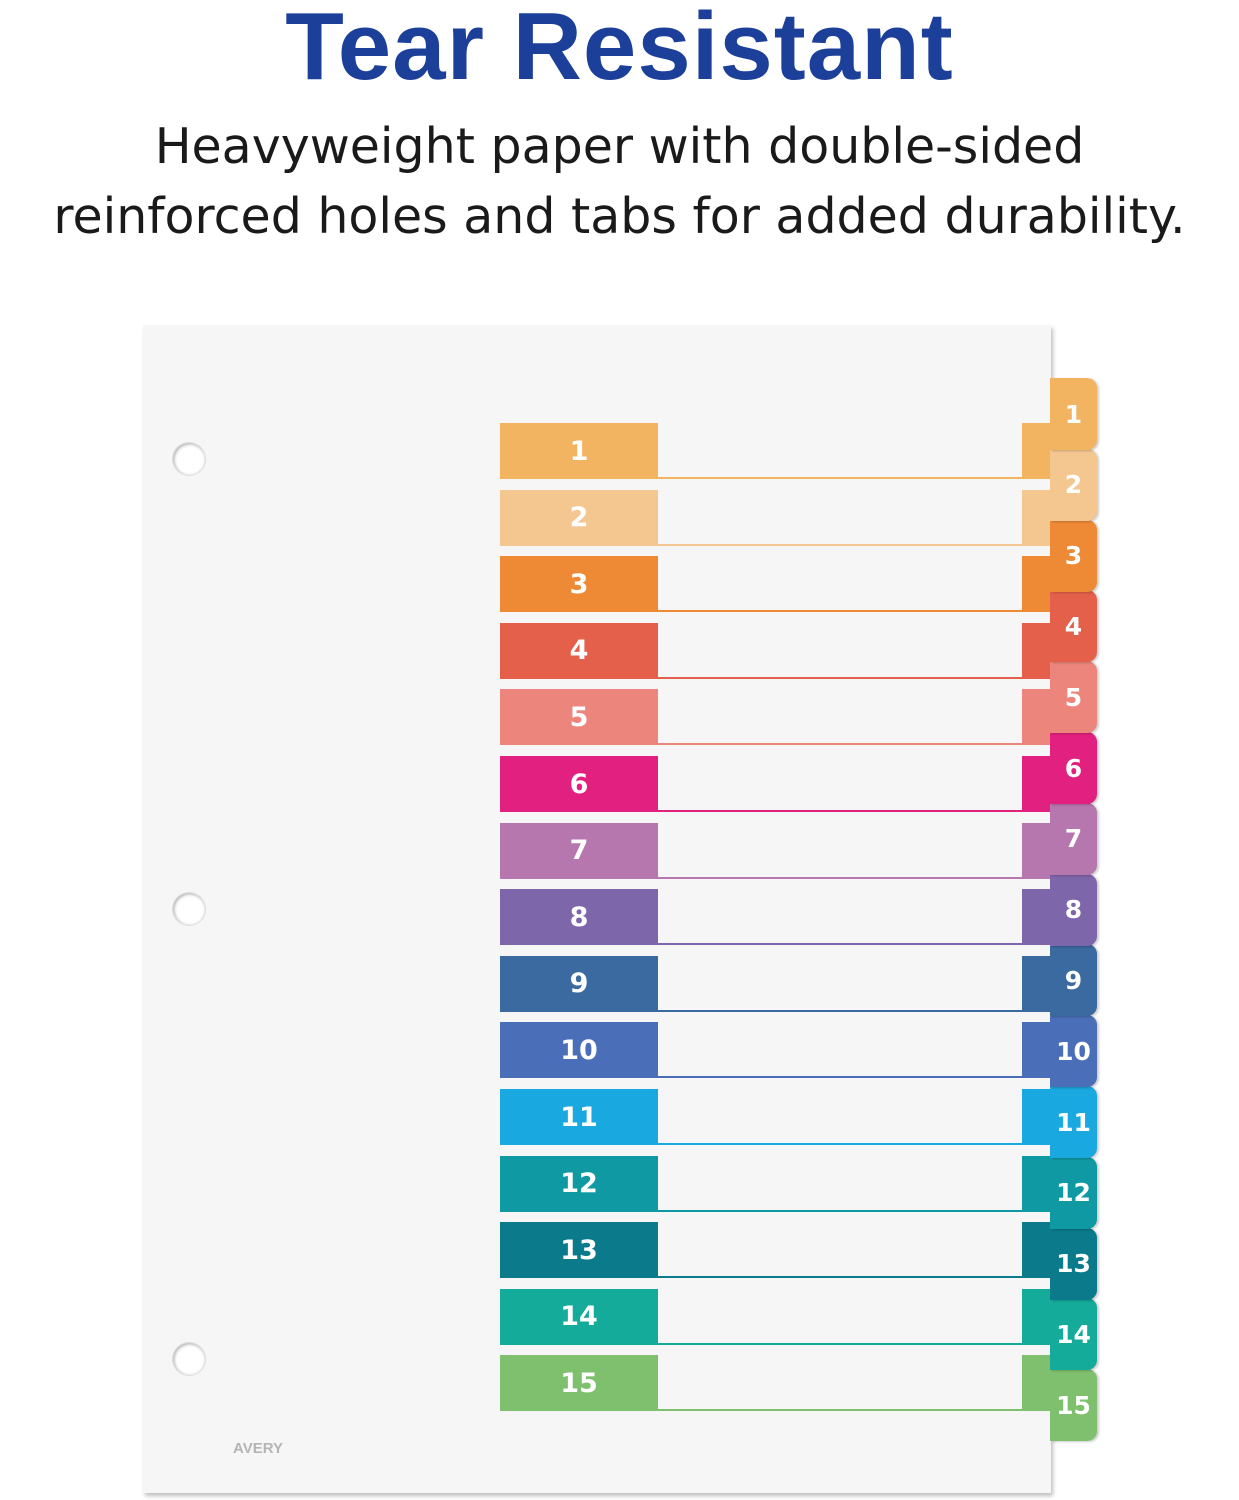 Image resolution: width=1239 pixels, height=1500 pixels. What do you see at coordinates (579, 584) in the screenshot?
I see `toc-row-number: 3` at bounding box center [579, 584].